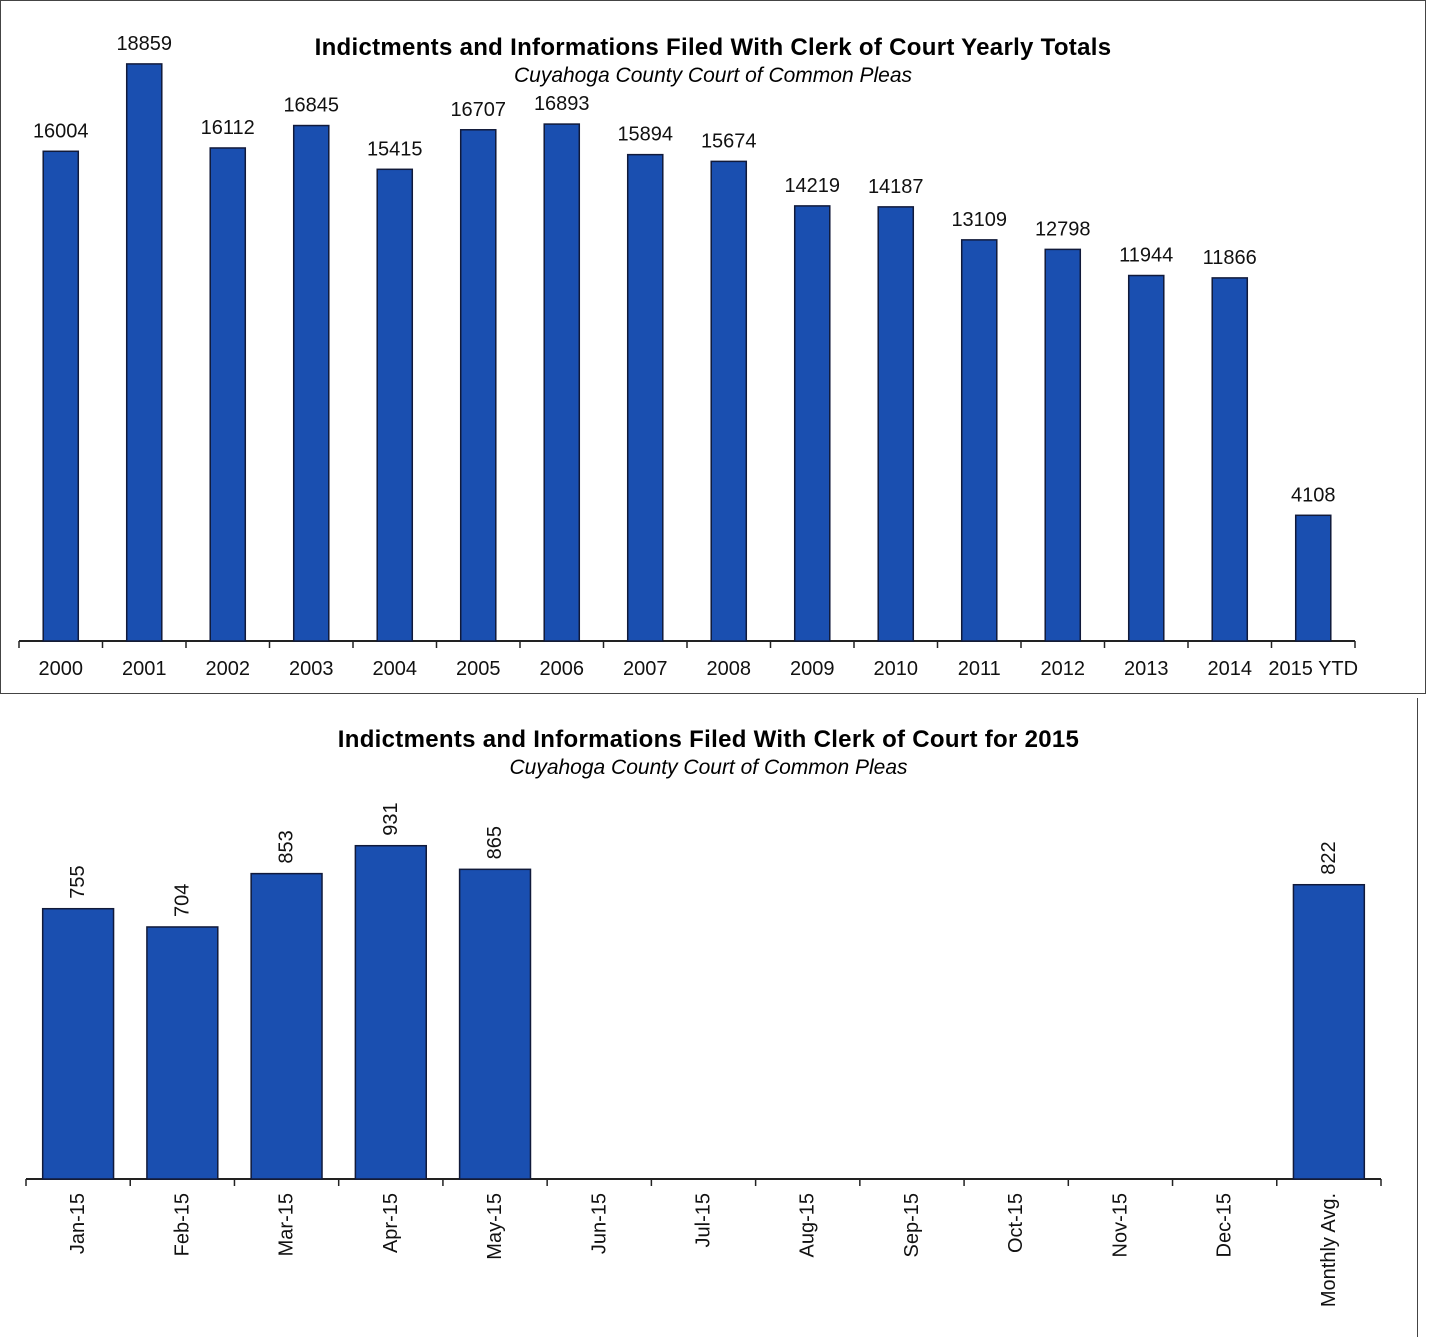 The height and width of the screenshot is (1337, 1434). I want to click on bar-2006, so click(562, 382).